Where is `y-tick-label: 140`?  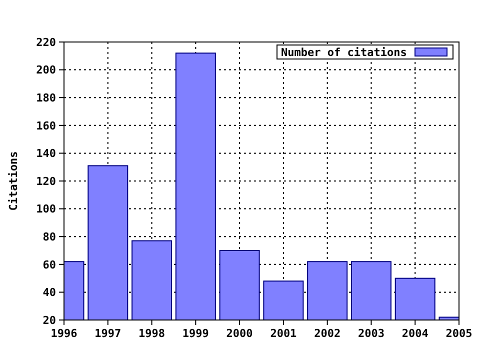
y-tick-label: 140 is located at coordinates (46, 153).